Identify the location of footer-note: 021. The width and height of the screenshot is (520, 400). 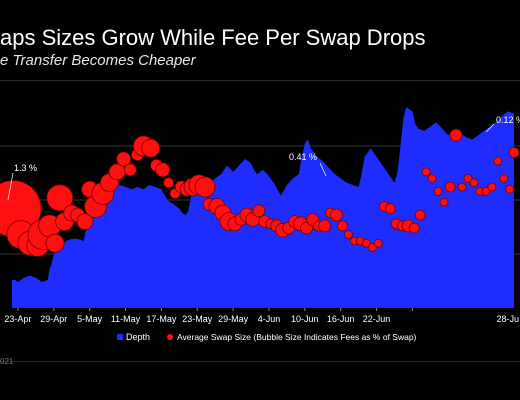
(7, 361).